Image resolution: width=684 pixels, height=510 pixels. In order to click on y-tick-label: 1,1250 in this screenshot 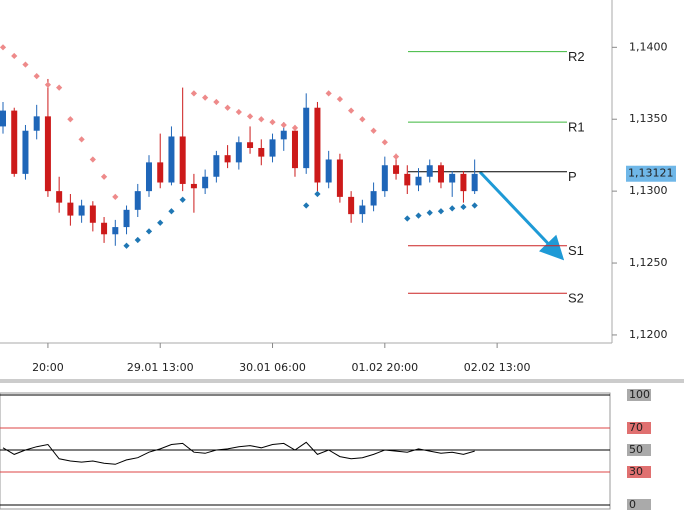, I will do `click(648, 262)`.